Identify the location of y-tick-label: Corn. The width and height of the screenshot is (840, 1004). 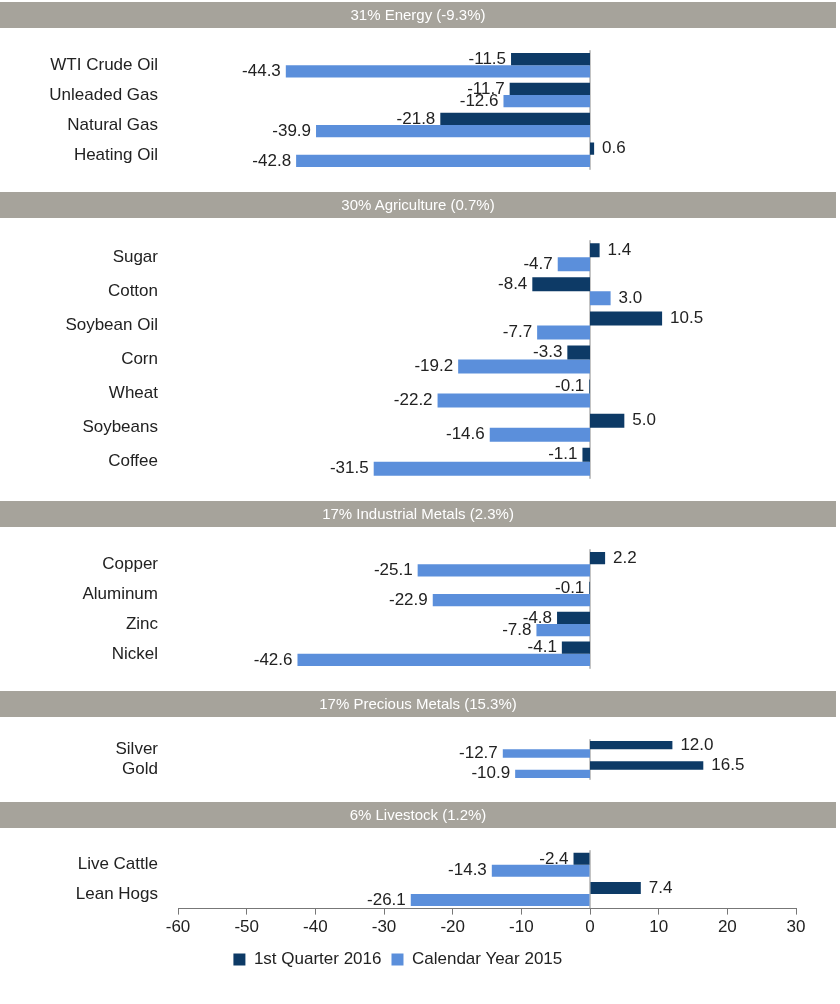
(139, 359).